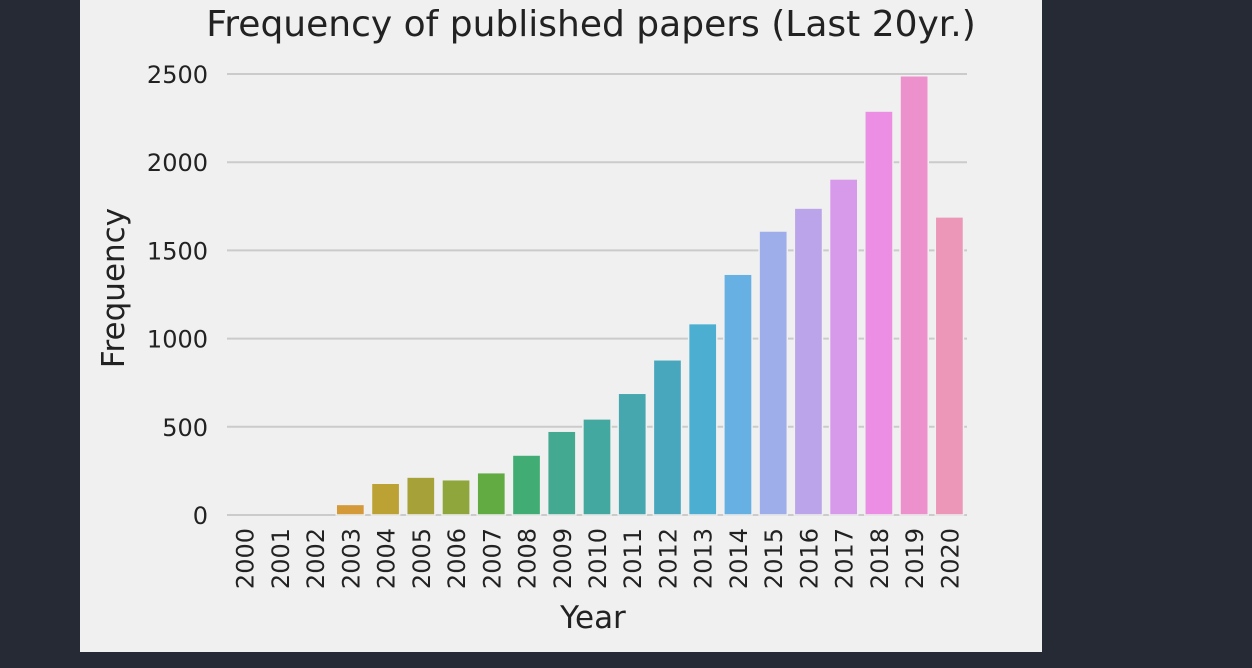  I want to click on y-axis-label: Frequency, so click(114, 288).